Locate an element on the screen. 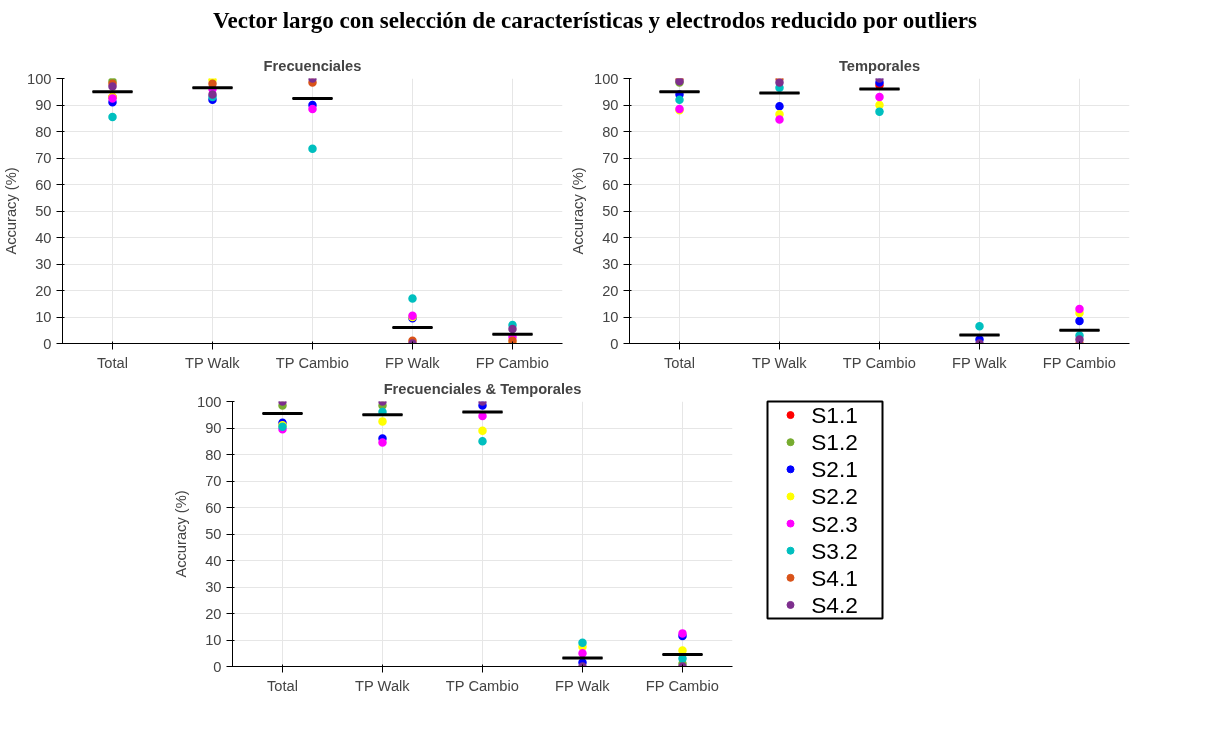  chart-title: Temporales is located at coordinates (879, 65).